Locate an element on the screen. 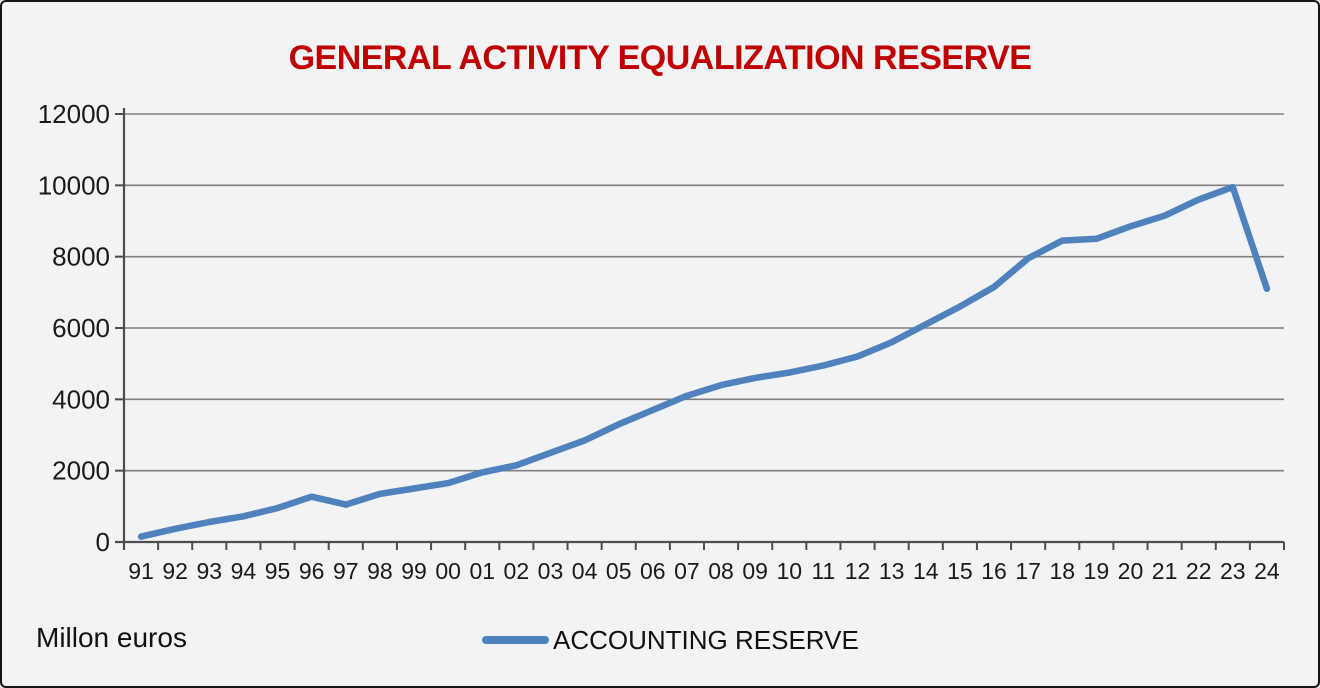 The width and height of the screenshot is (1320, 688). x-axis-label: 15 is located at coordinates (960, 571).